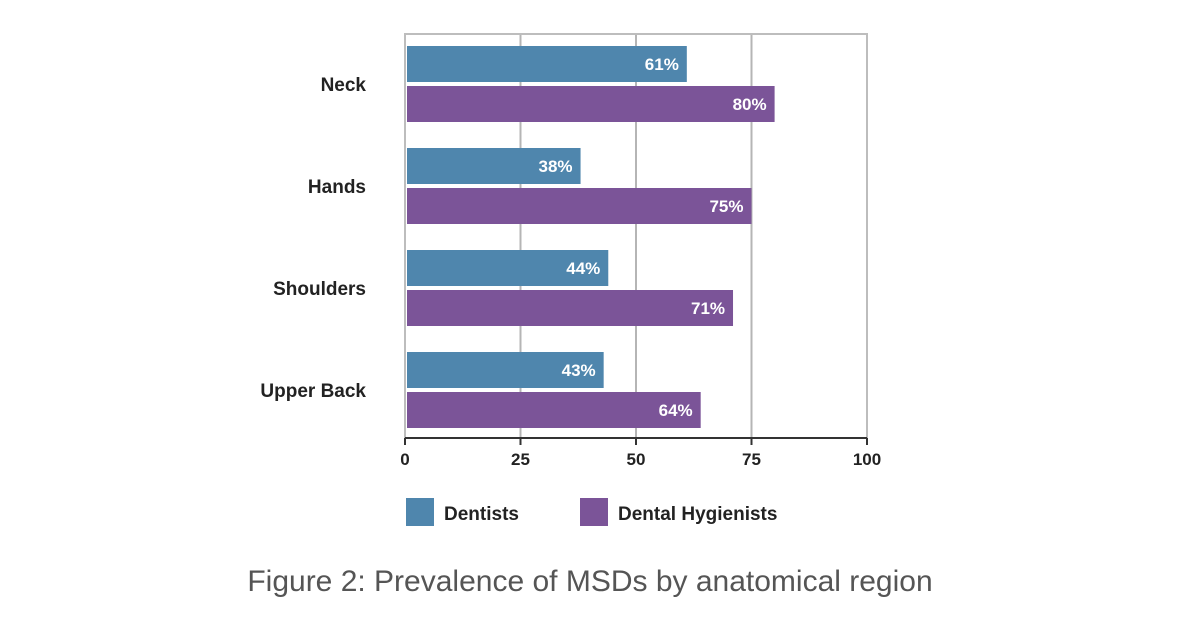  Describe the element at coordinates (697, 514) in the screenshot. I see `legend-label: Dental Hygienists` at that location.